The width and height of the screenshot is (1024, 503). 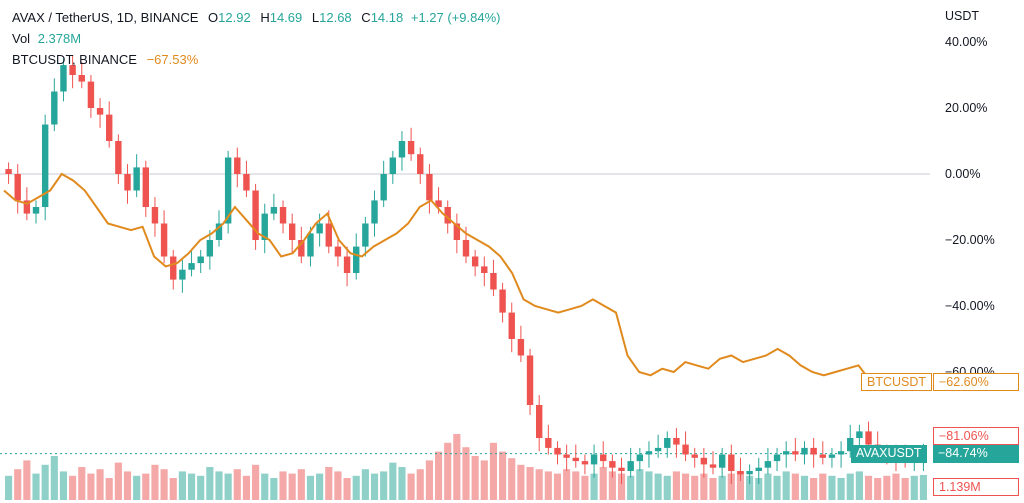 I want to click on legend-open-label: O, so click(x=213, y=17).